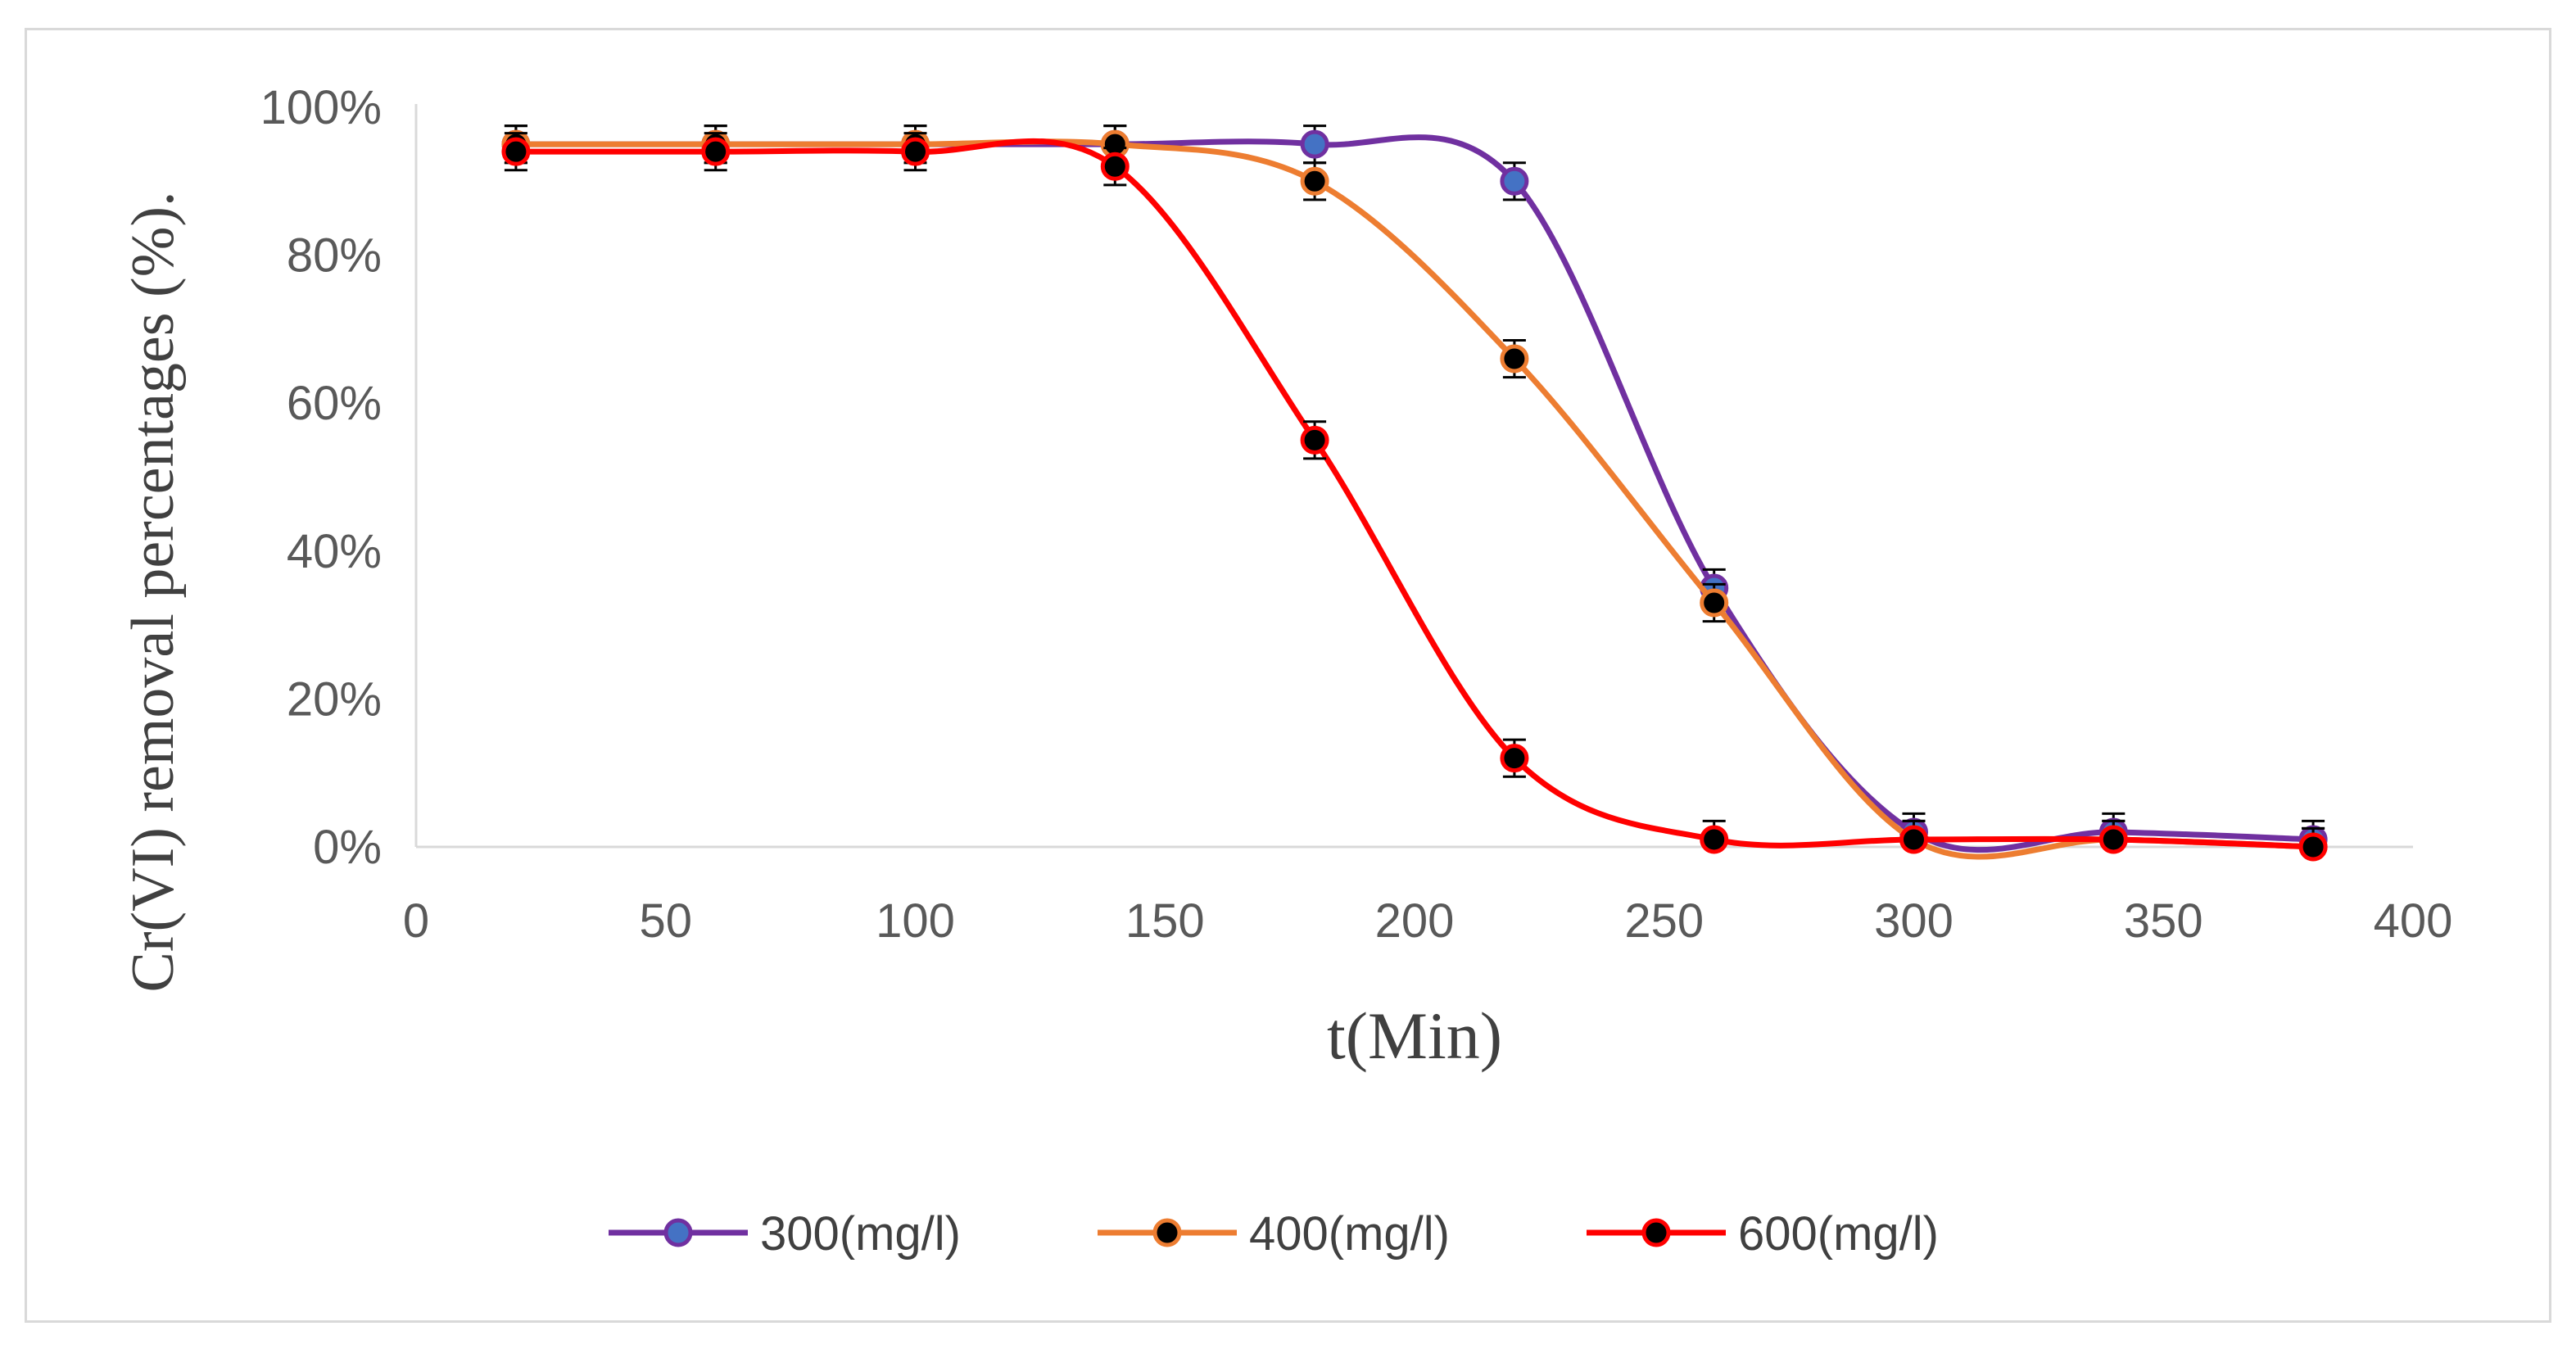 Image resolution: width=2576 pixels, height=1367 pixels. I want to click on x-tick-label: 100, so click(915, 921).